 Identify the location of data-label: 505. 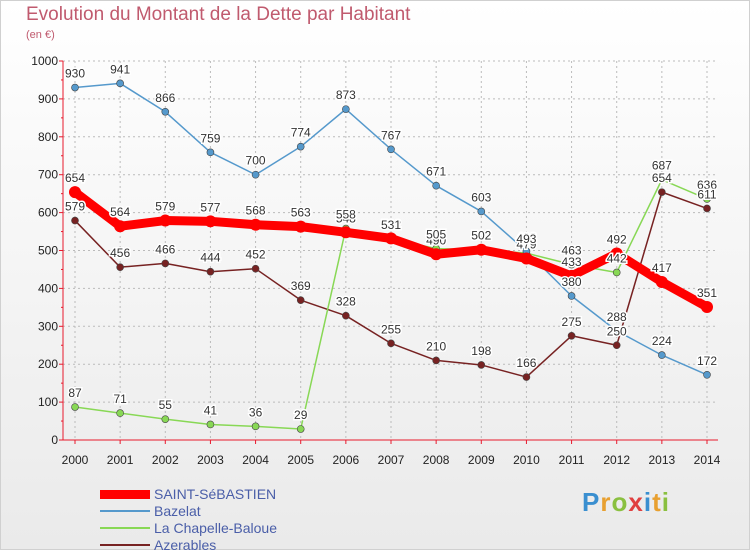
(436, 235).